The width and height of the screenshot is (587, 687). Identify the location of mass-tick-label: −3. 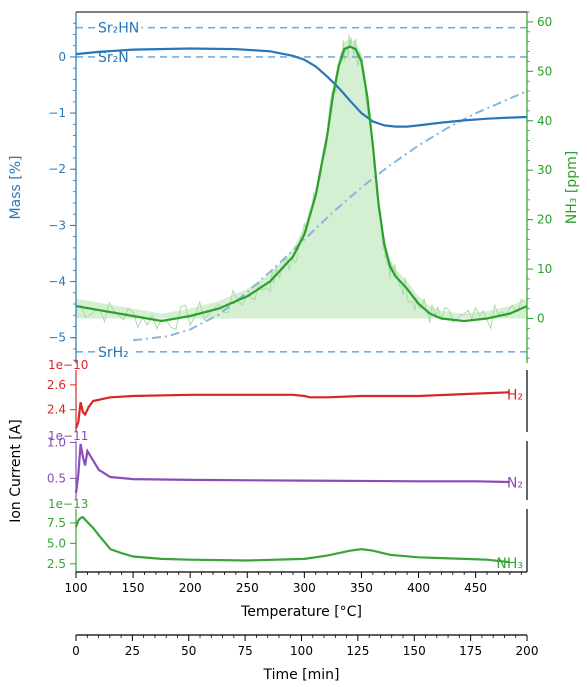
(57, 225).